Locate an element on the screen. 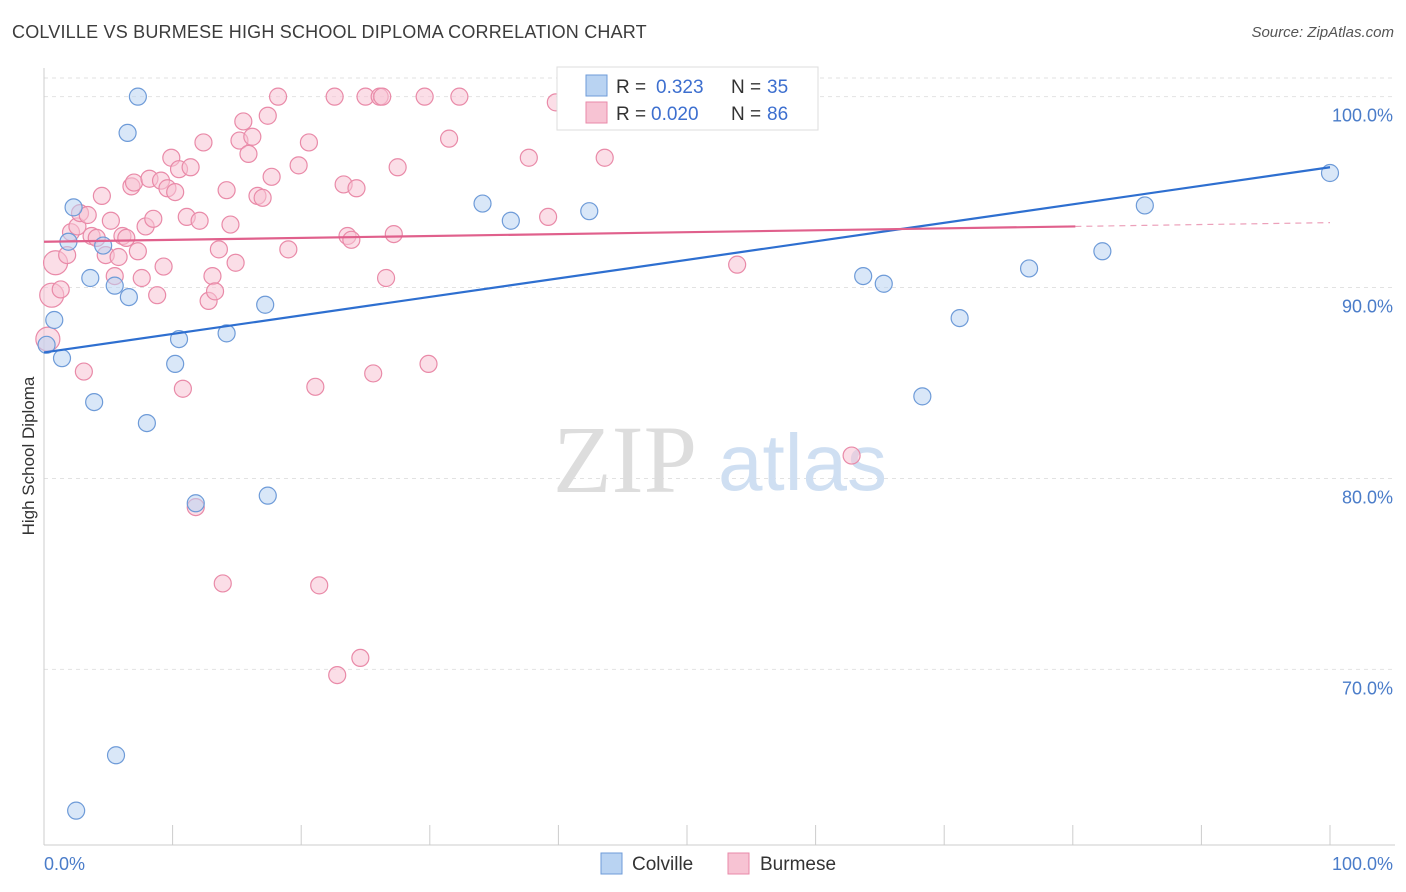 The image size is (1406, 892). legend-r-value-burmese: 0.020 is located at coordinates (675, 114).